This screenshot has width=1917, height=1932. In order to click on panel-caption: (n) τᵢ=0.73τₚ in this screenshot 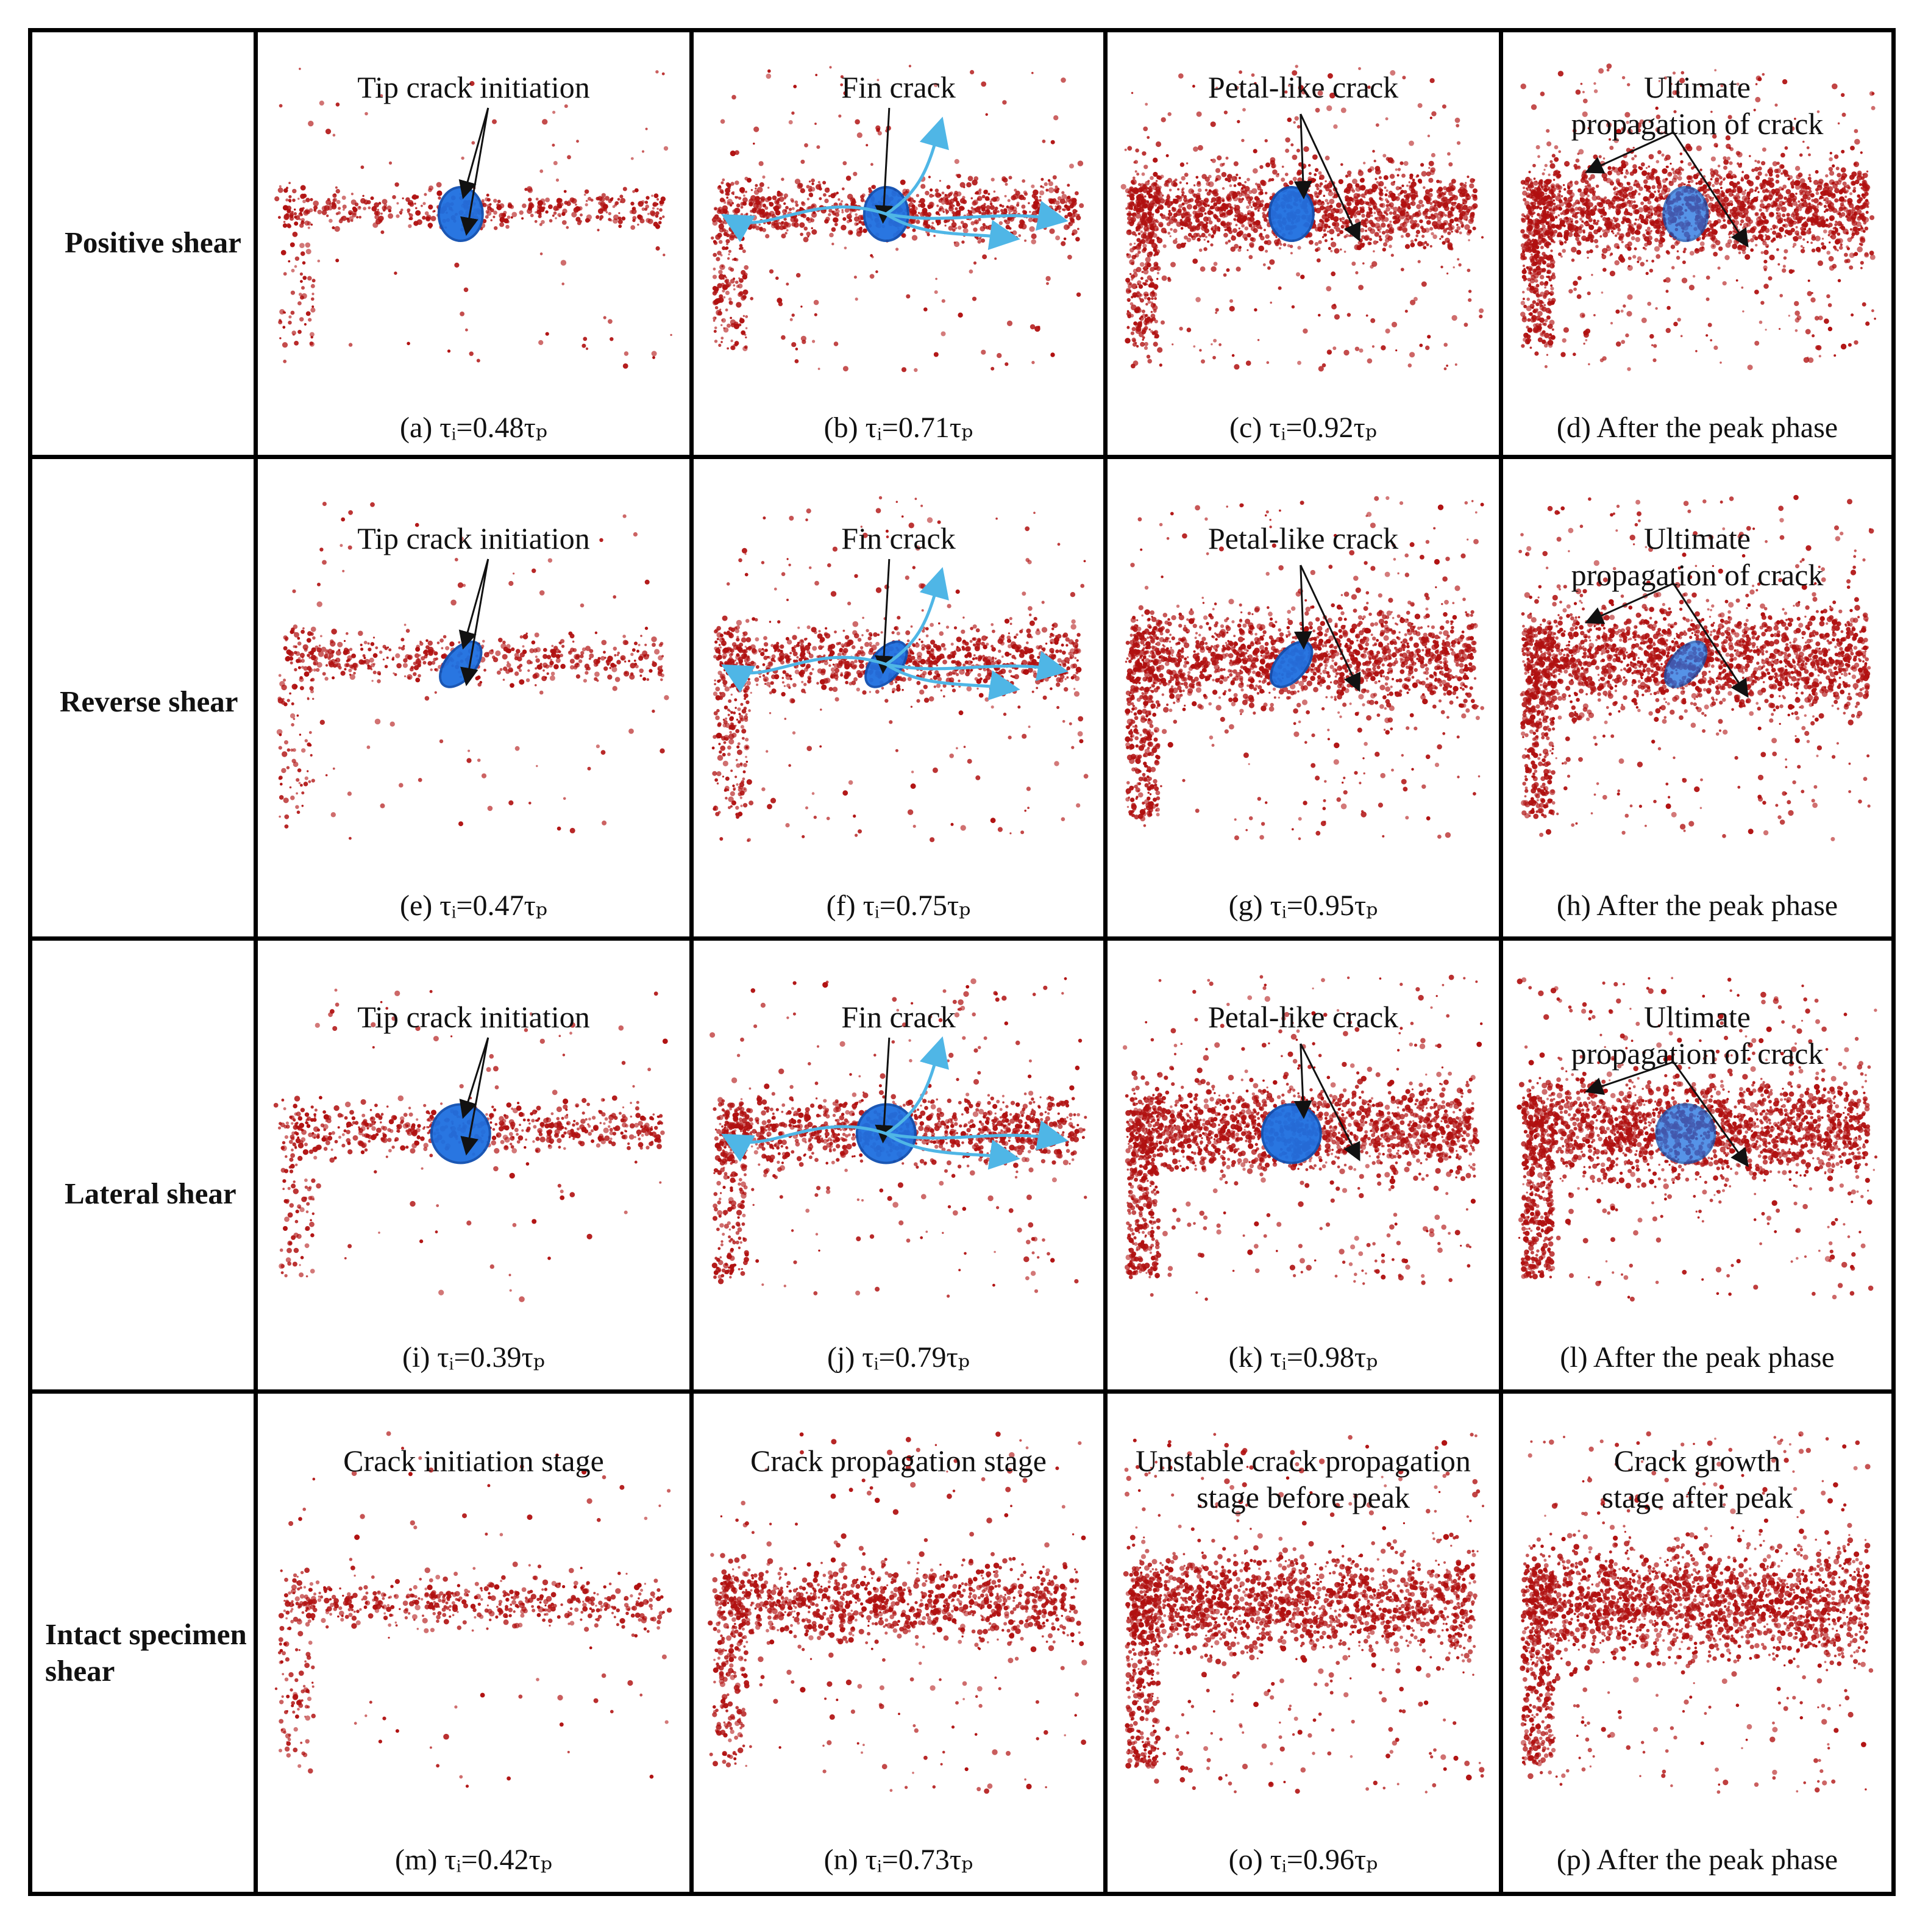, I will do `click(899, 1860)`.